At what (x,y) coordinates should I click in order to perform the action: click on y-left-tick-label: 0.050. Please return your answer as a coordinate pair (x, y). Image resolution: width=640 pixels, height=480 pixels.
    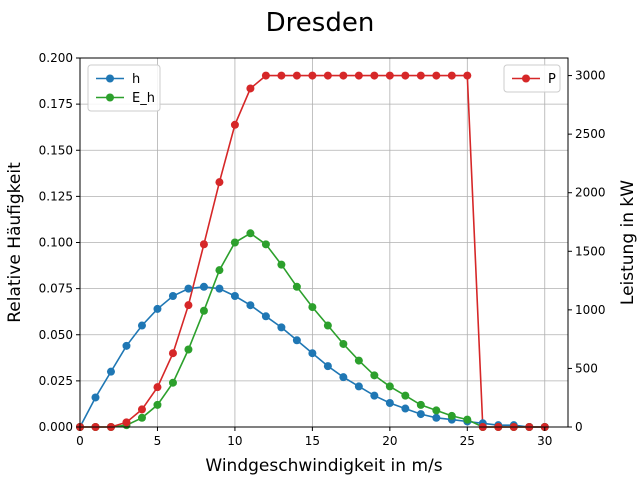
    Looking at the image, I should click on (56, 335).